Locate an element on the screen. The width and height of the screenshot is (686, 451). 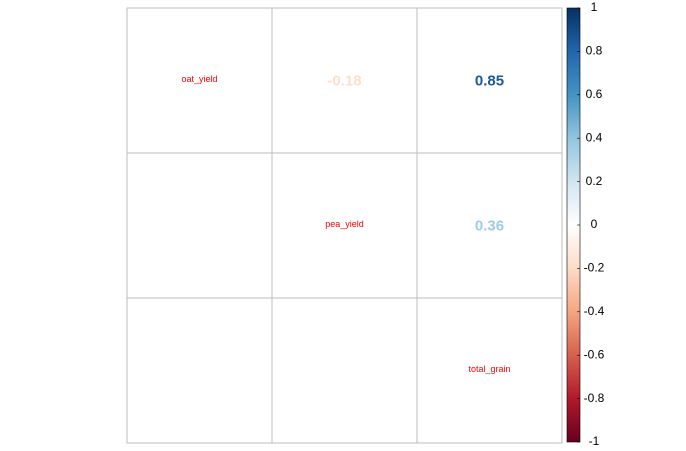
diagonal-variable-label: pea_yield is located at coordinates (344, 224).